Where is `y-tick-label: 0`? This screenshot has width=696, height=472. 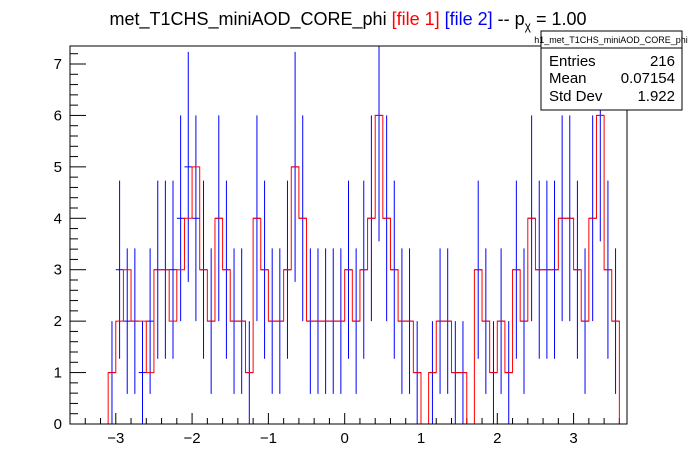 y-tick-label: 0 is located at coordinates (58, 424).